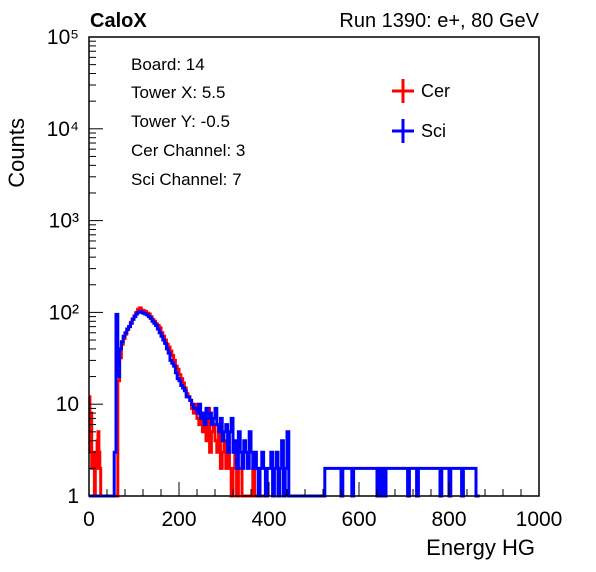 Image resolution: width=596 pixels, height=572 pixels. Describe the element at coordinates (16, 153) in the screenshot. I see `y-axis-title: Counts` at that location.